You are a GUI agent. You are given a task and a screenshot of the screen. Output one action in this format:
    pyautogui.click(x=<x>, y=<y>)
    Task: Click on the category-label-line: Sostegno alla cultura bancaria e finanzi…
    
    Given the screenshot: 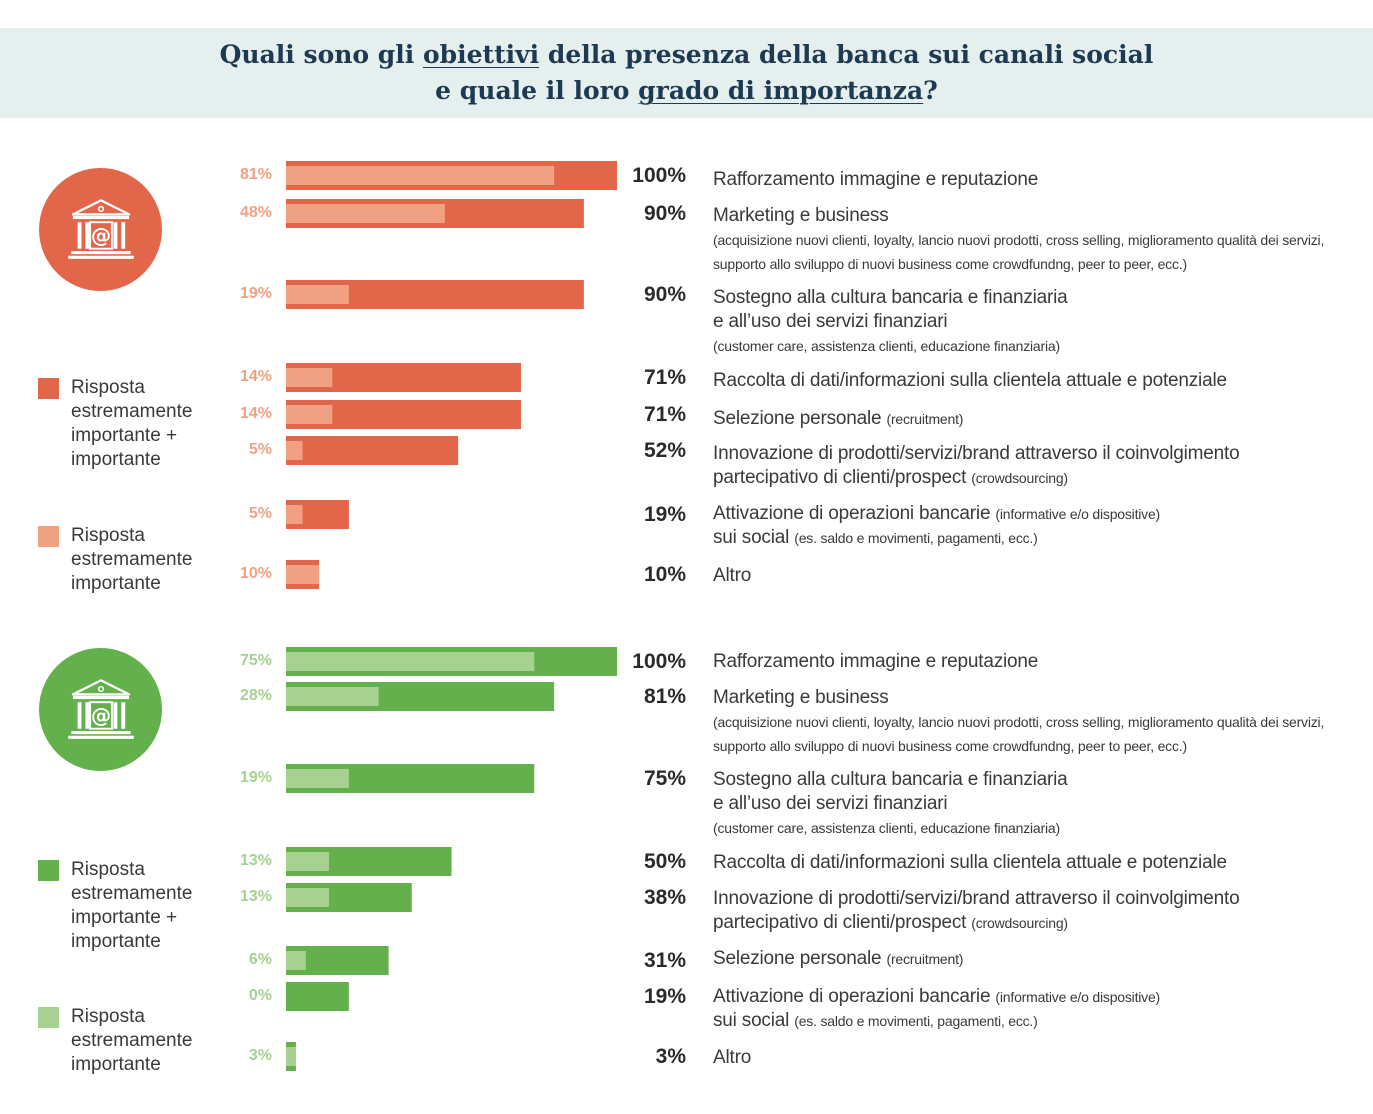 What is the action you would take?
    pyautogui.click(x=1033, y=780)
    